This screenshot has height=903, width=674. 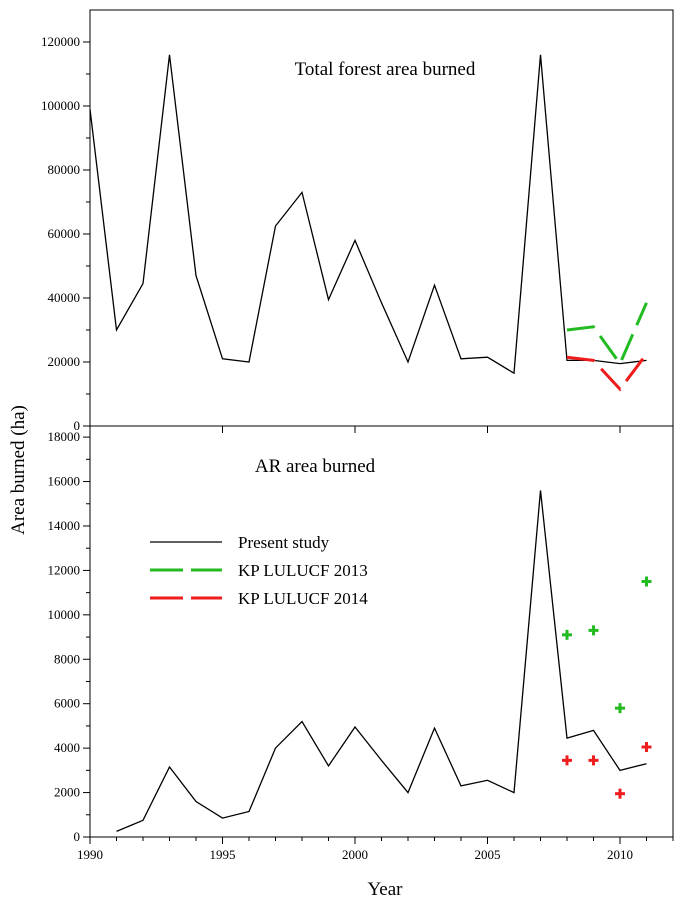 What do you see at coordinates (355, 854) in the screenshot?
I see `x-tick-label: 2000` at bounding box center [355, 854].